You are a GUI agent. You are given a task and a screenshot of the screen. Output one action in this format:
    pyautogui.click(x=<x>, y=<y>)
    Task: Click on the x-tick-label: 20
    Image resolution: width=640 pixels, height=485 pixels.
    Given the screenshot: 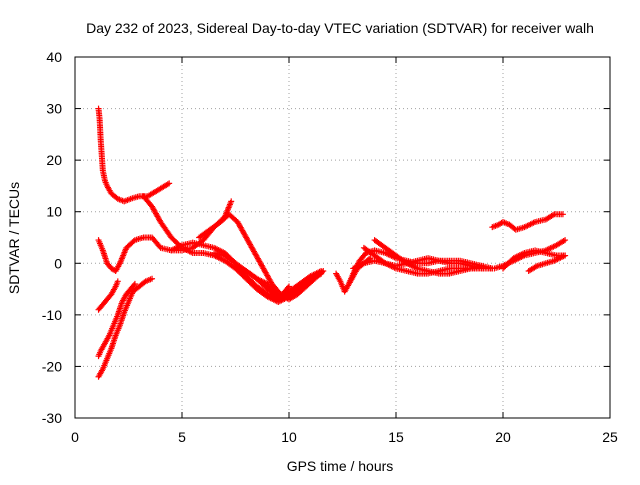 What is the action you would take?
    pyautogui.click(x=503, y=437)
    